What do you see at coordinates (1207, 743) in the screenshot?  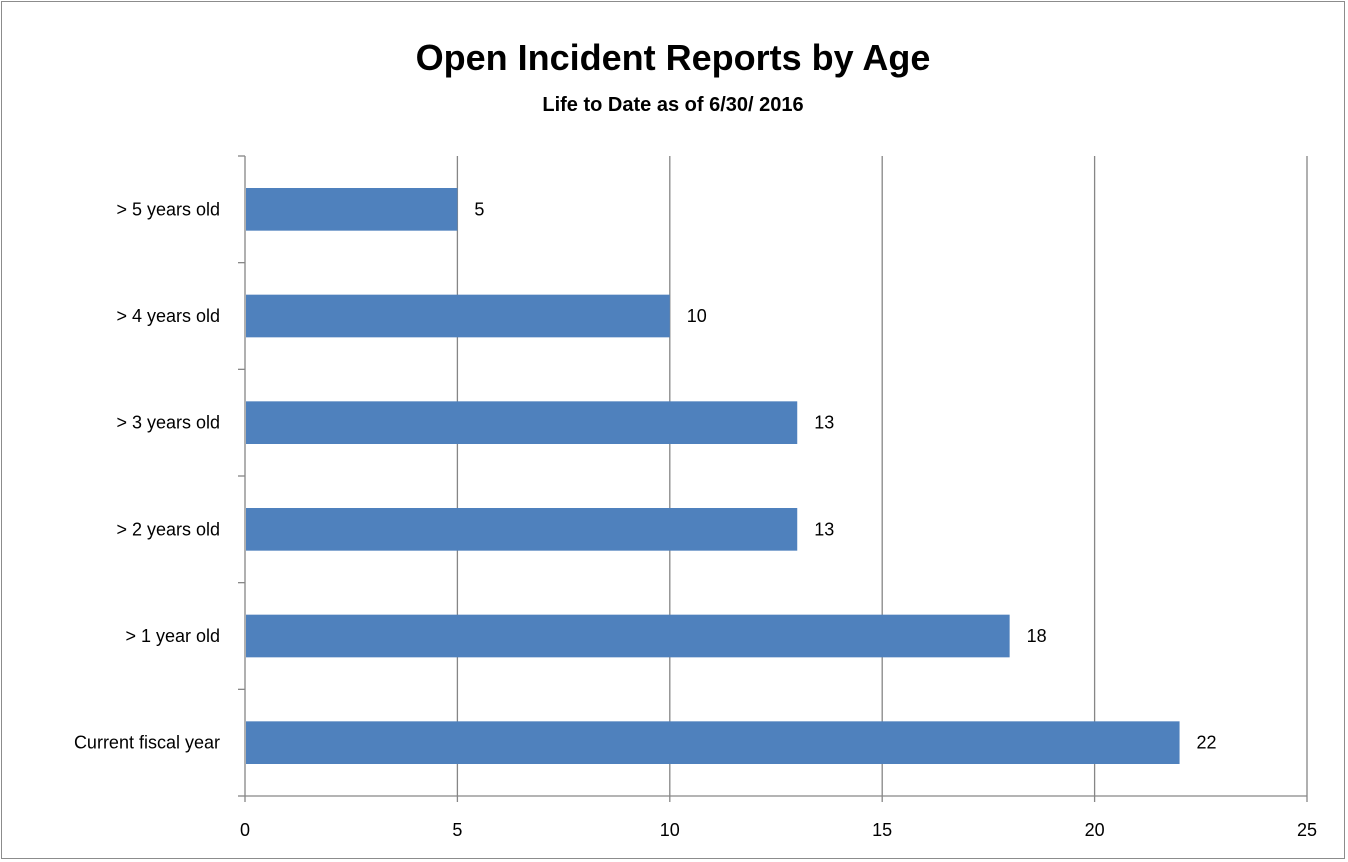 I see `bar-value-label: 22` at bounding box center [1207, 743].